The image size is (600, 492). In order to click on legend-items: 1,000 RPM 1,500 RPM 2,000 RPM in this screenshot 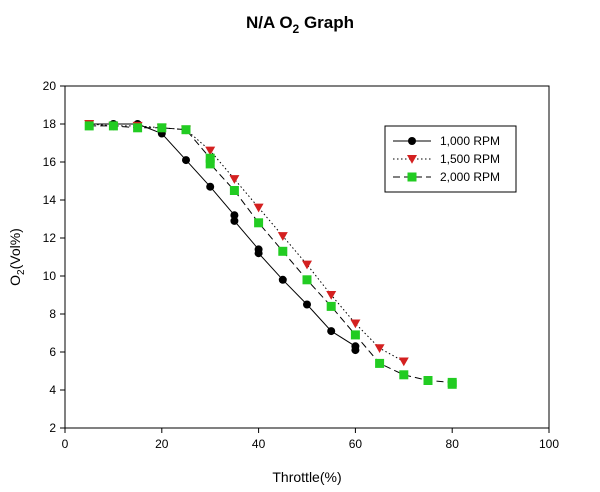, I will do `click(446, 159)`.